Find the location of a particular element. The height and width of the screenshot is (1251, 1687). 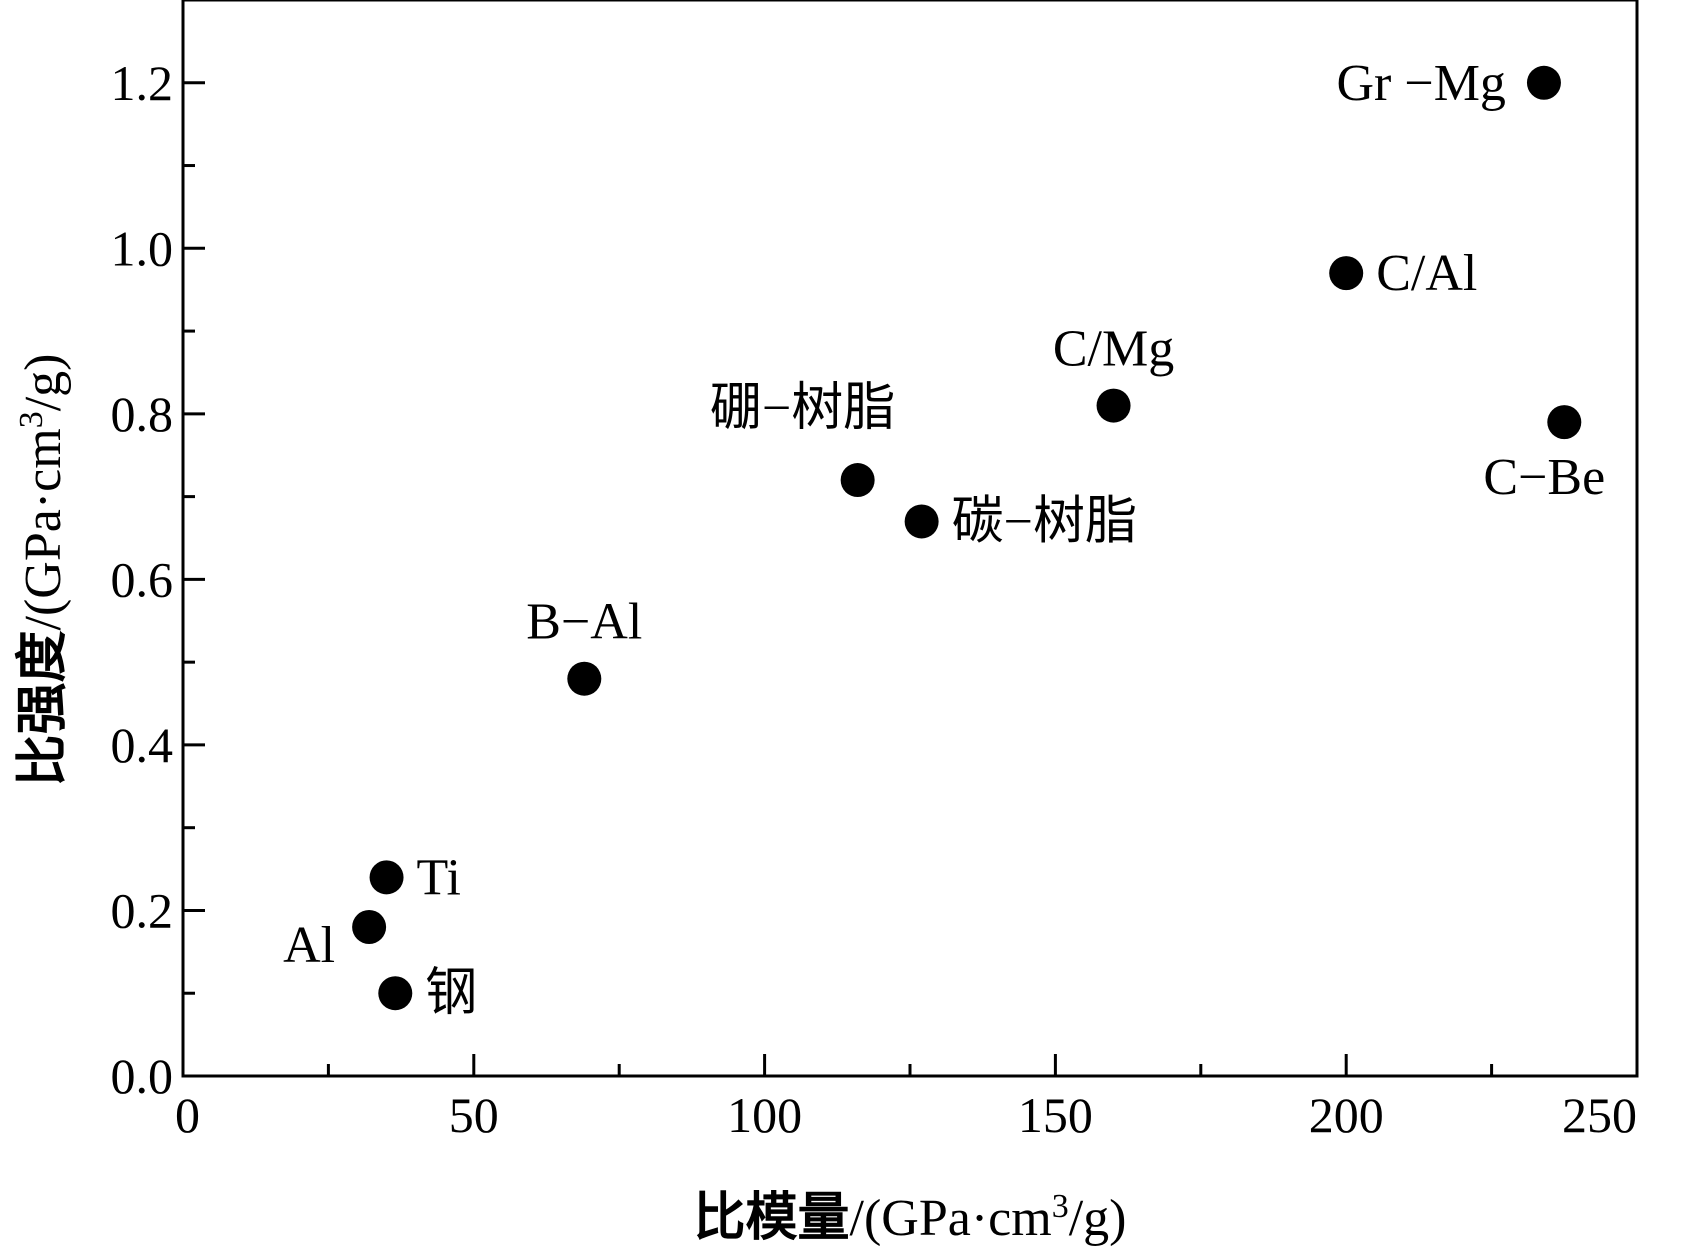

data-point-label: Al is located at coordinates (309, 945).